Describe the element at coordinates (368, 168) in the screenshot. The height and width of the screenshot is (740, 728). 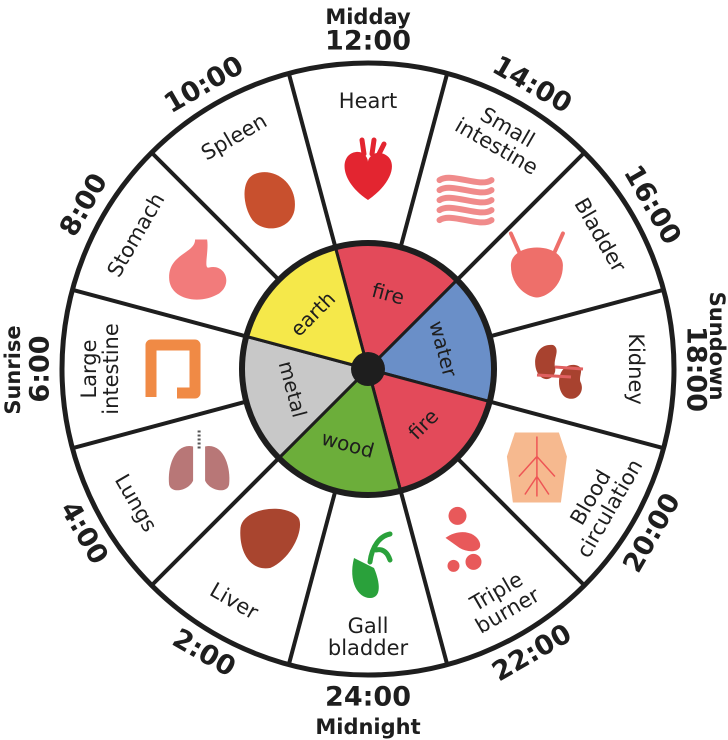
I see `heart-icon` at that location.